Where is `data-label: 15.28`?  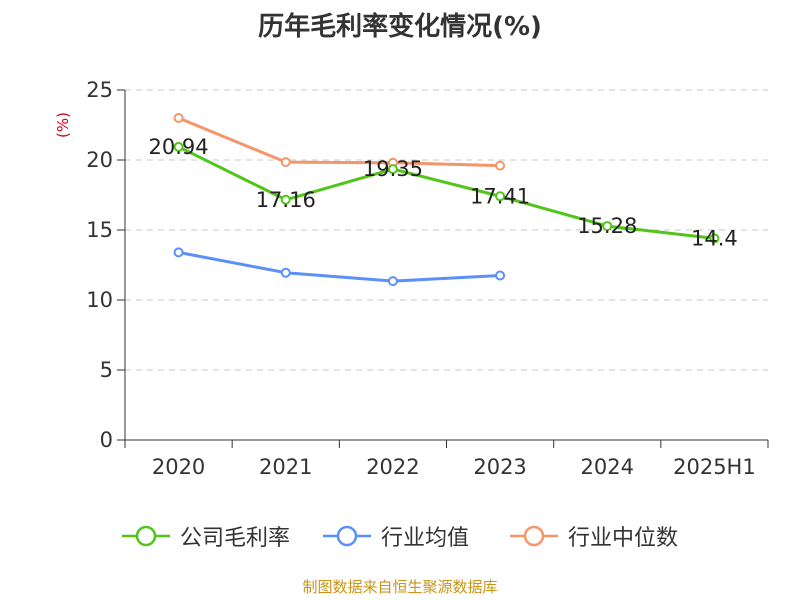
data-label: 15.28 is located at coordinates (607, 226).